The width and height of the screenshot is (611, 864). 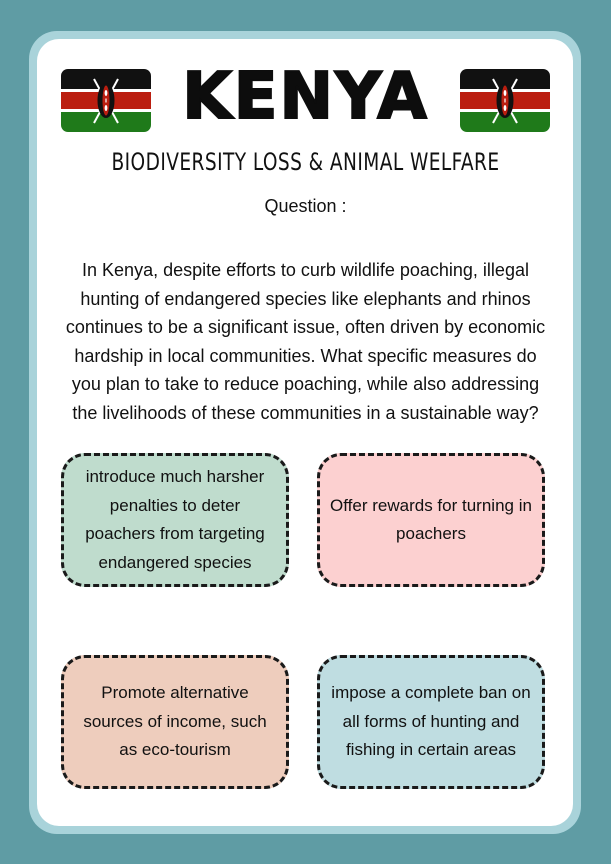 I want to click on answer-option-text: Offer rewards for turning in poachers, so click(x=431, y=519).